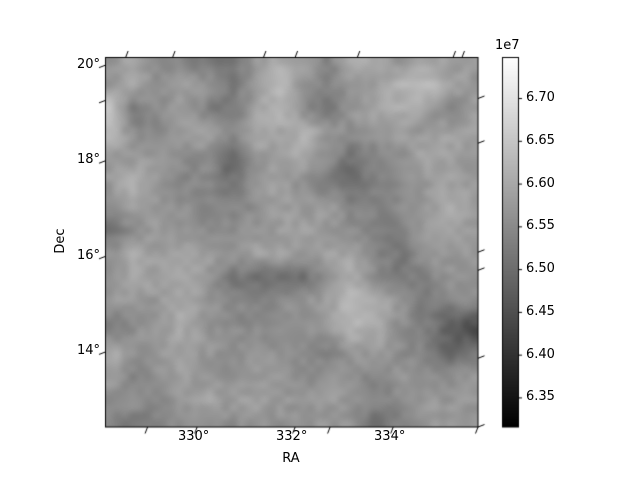 This screenshot has width=640, height=480. What do you see at coordinates (540, 354) in the screenshot?
I see `colorbar-tick-label: 6.40` at bounding box center [540, 354].